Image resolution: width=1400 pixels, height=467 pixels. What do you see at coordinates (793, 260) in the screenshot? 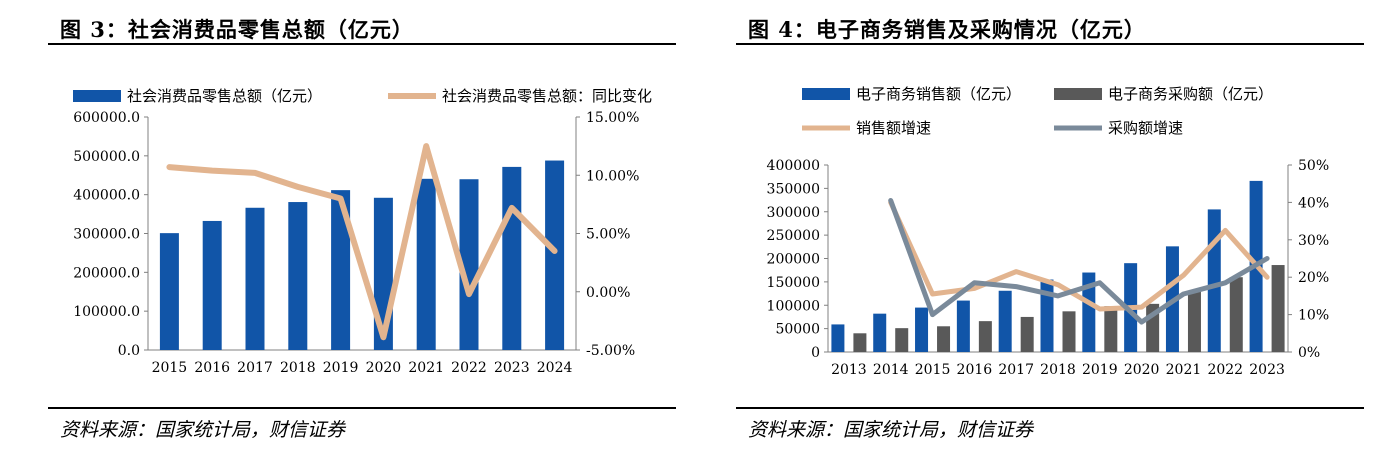
I see `y-left-tick-label: 200000` at bounding box center [793, 260].